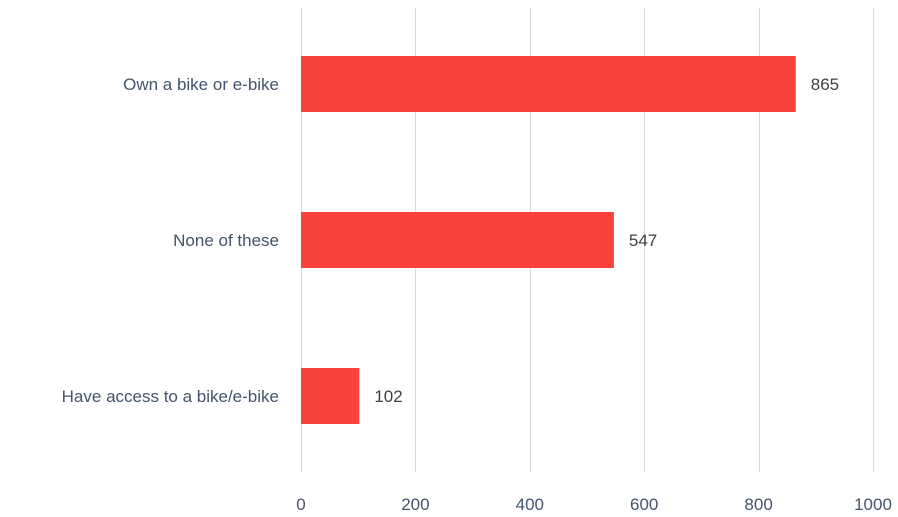 This screenshot has height=517, width=898. What do you see at coordinates (388, 396) in the screenshot?
I see `data-label: 102` at bounding box center [388, 396].